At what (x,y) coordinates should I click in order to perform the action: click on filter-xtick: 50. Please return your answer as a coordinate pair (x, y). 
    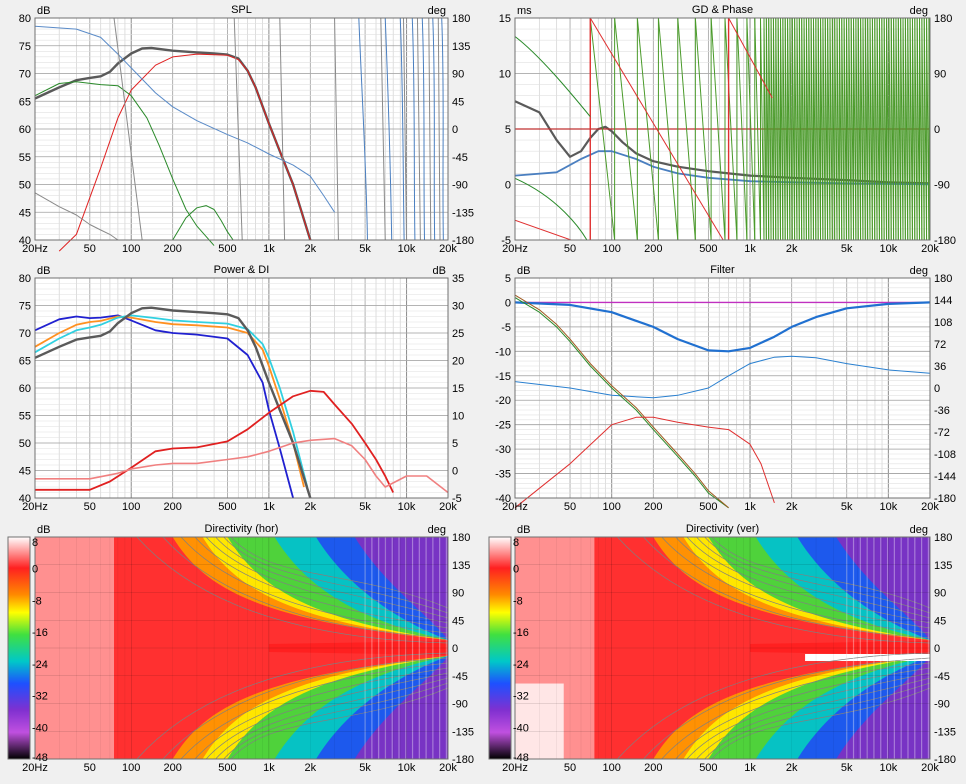
    Looking at the image, I should click on (570, 507).